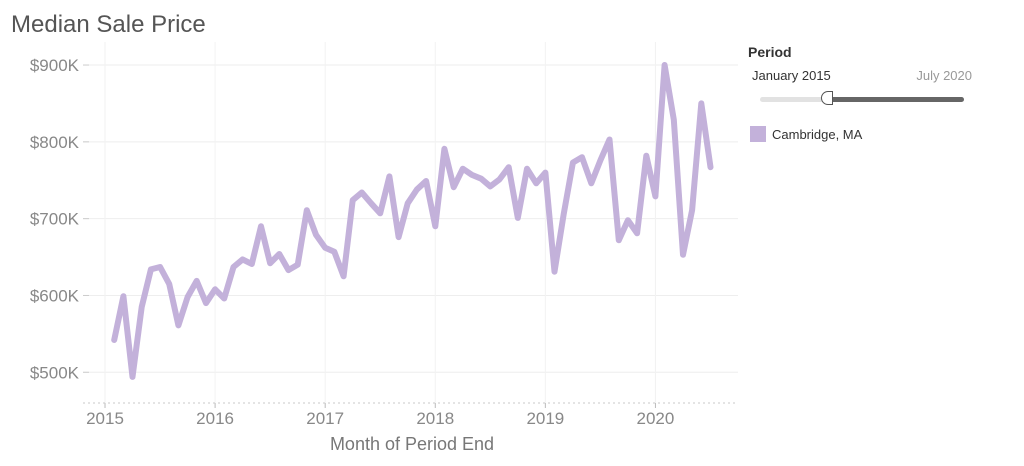 Image resolution: width=1024 pixels, height=466 pixels. I want to click on legend-swatch, so click(758, 134).